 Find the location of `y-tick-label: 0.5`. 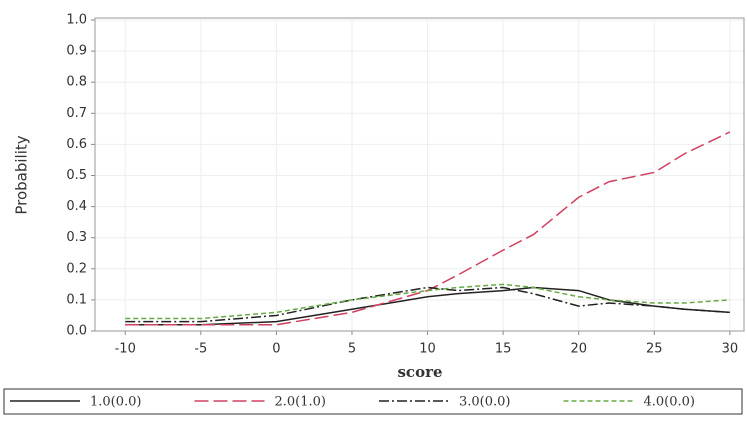

y-tick-label: 0.5 is located at coordinates (76, 175).